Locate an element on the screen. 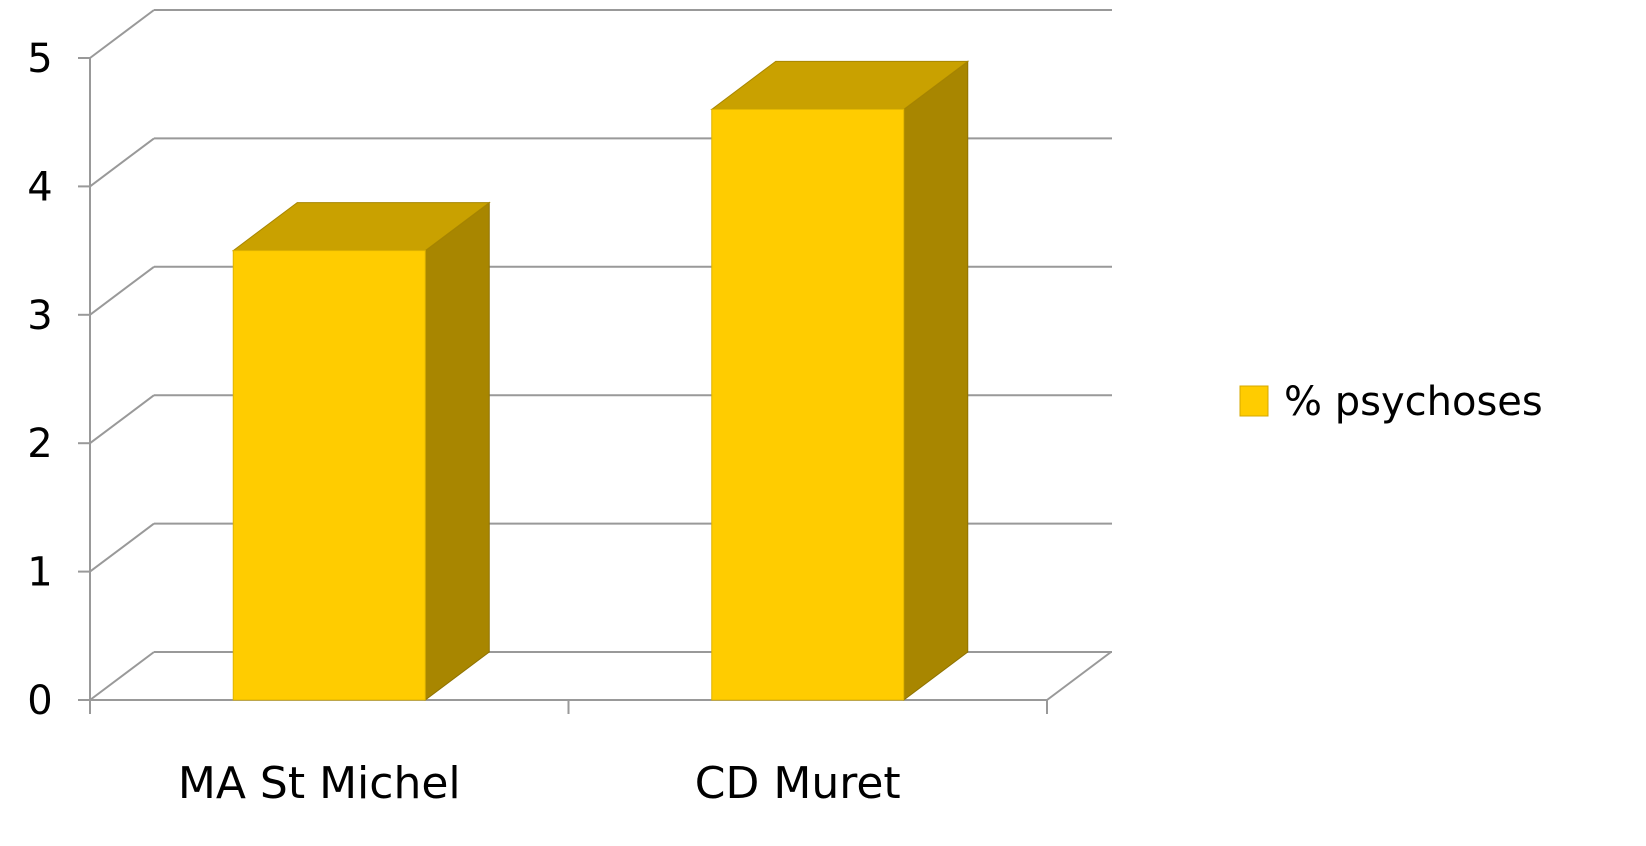 This screenshot has width=1646, height=846. floor-right-edge is located at coordinates (1079, 676).